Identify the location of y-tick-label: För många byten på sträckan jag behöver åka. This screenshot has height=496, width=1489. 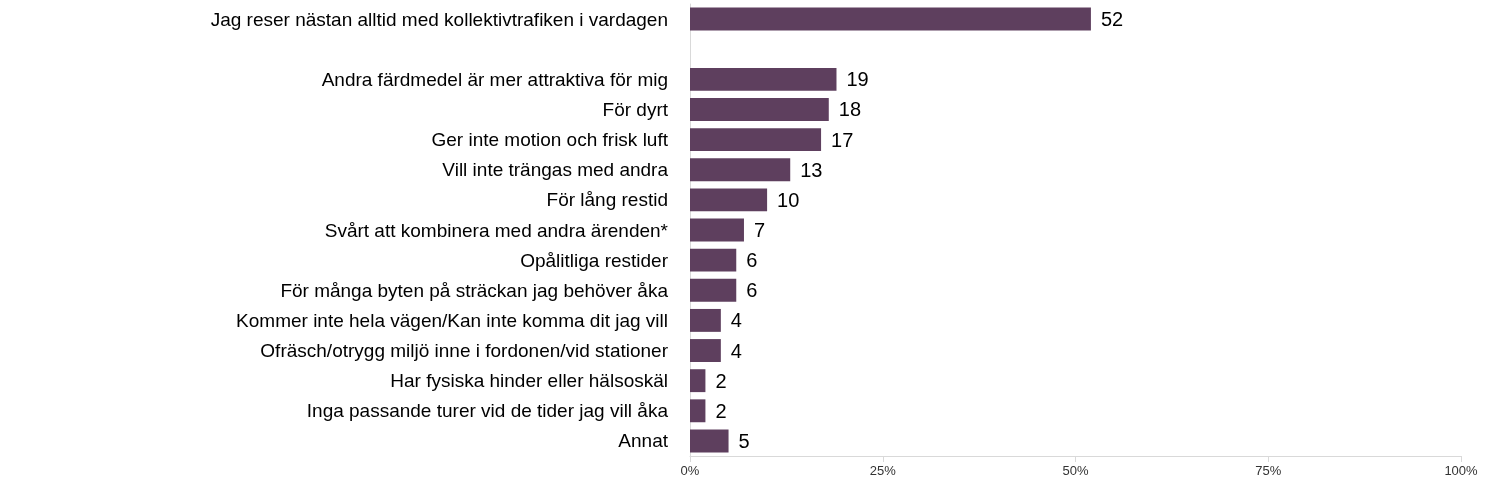
(474, 290).